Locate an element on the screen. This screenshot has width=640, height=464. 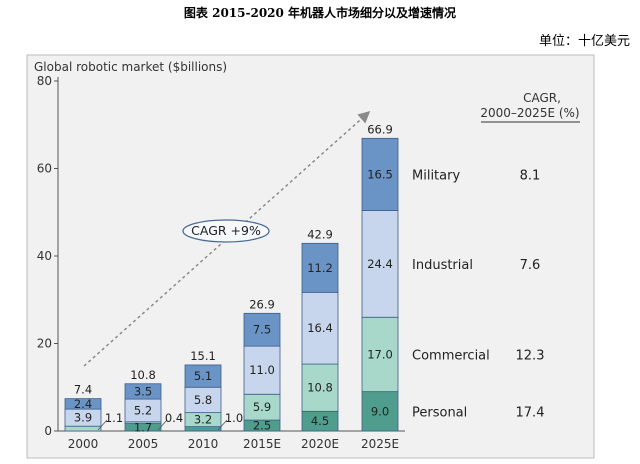
cagr-annotation: CAGR +9% is located at coordinates (226, 230).